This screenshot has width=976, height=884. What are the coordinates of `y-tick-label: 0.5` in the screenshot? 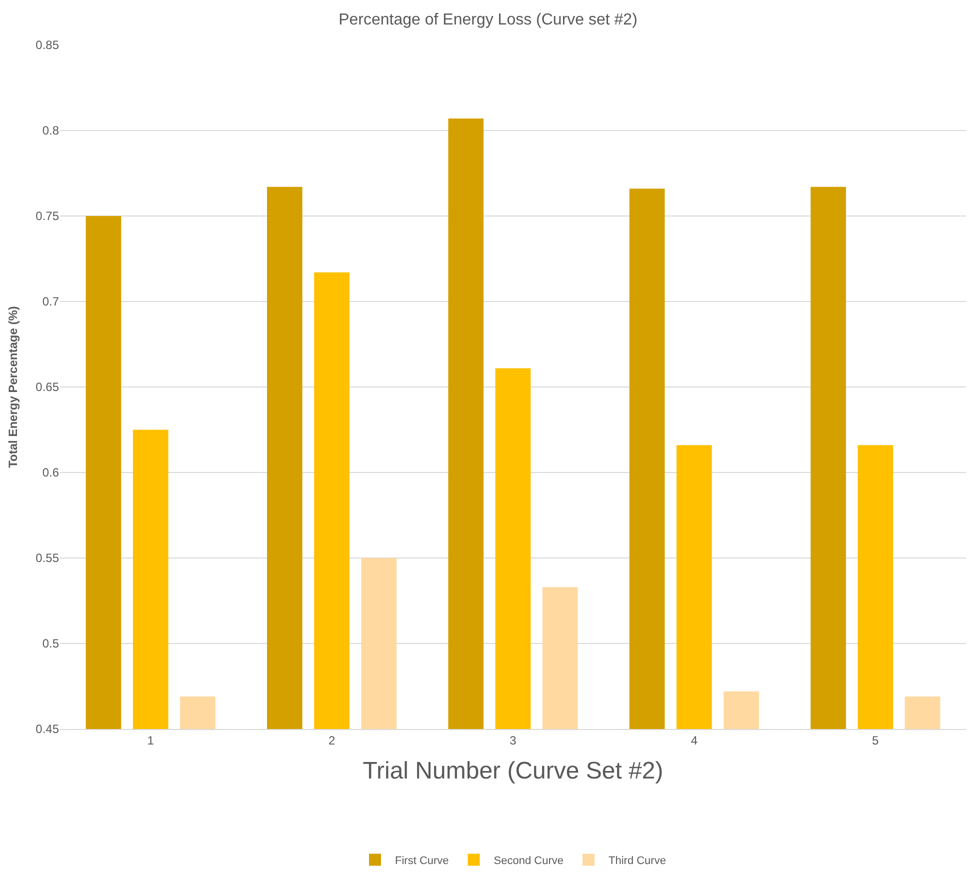 It's located at (51, 643).